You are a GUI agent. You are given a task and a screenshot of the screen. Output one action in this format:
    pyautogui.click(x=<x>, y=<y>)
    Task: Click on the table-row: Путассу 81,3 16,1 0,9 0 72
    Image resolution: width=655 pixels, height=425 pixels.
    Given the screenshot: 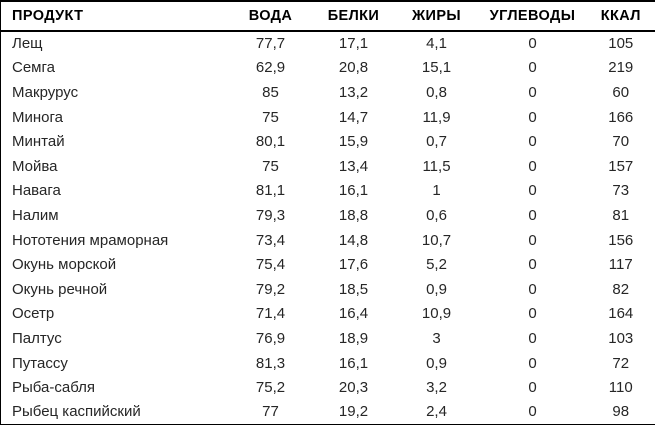 What is the action you would take?
    pyautogui.click(x=328, y=363)
    